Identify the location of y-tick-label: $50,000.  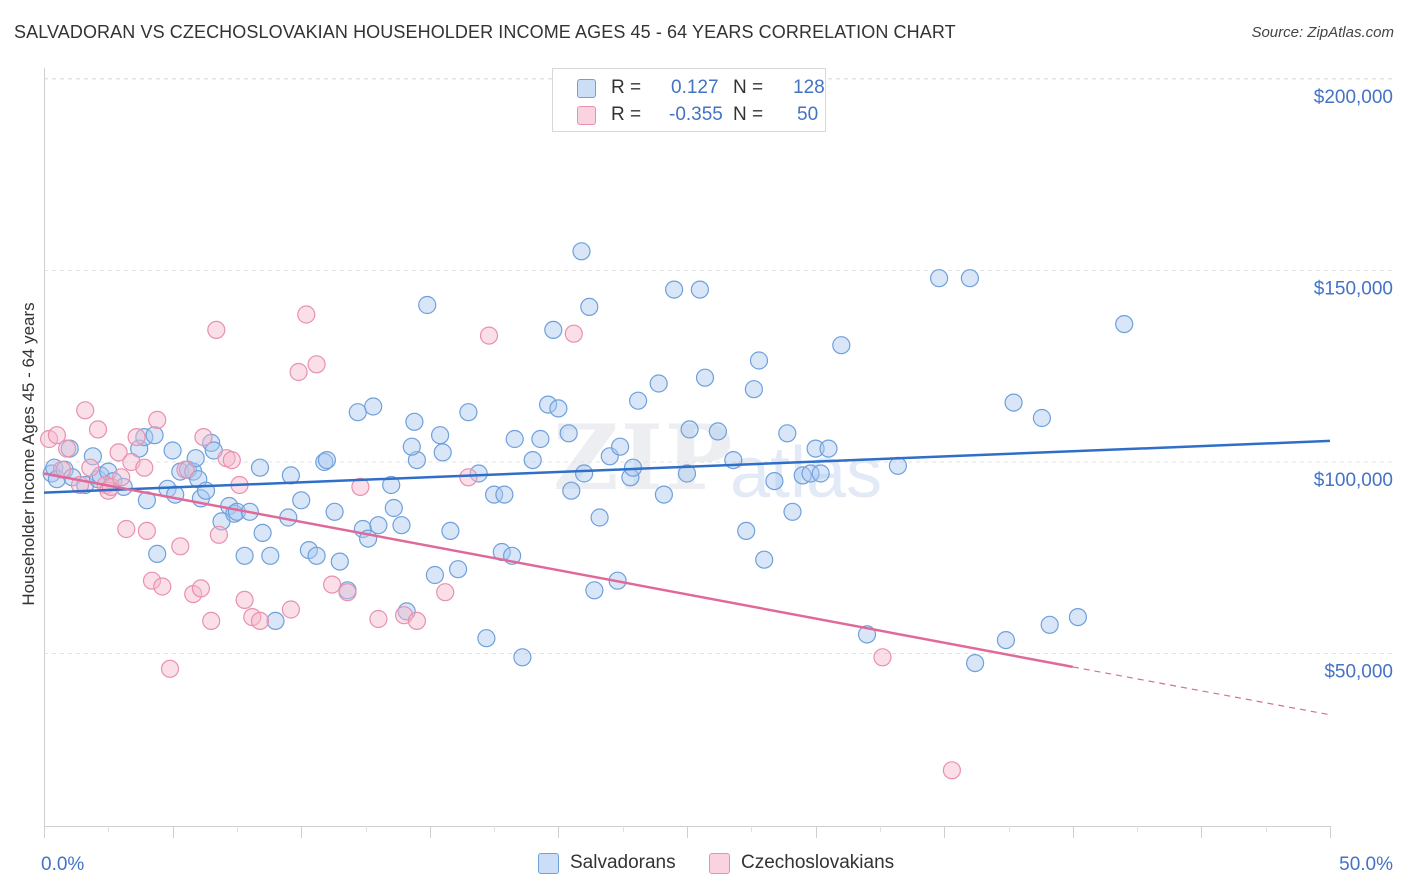
(1358, 672).